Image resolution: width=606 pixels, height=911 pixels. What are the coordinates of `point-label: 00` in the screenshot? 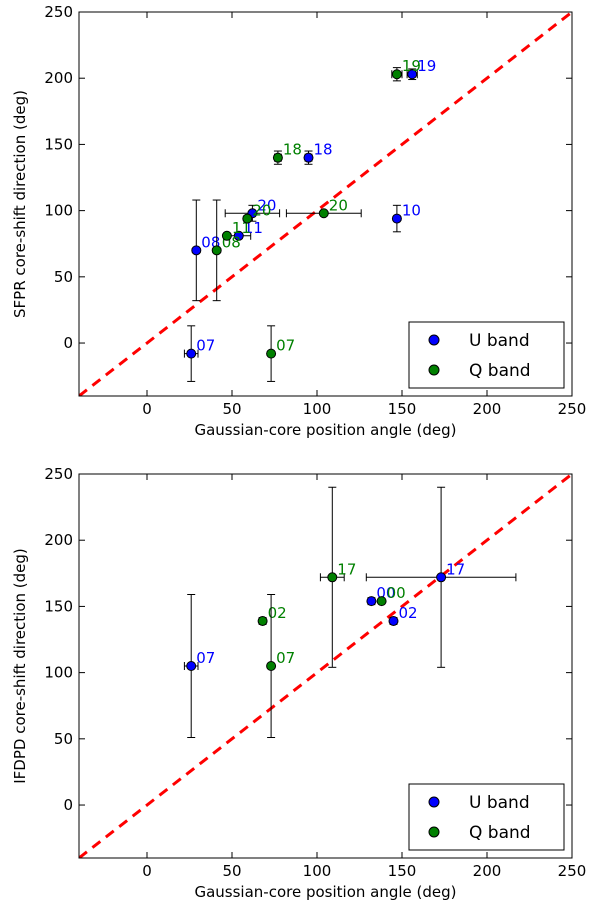 It's located at (396, 593).